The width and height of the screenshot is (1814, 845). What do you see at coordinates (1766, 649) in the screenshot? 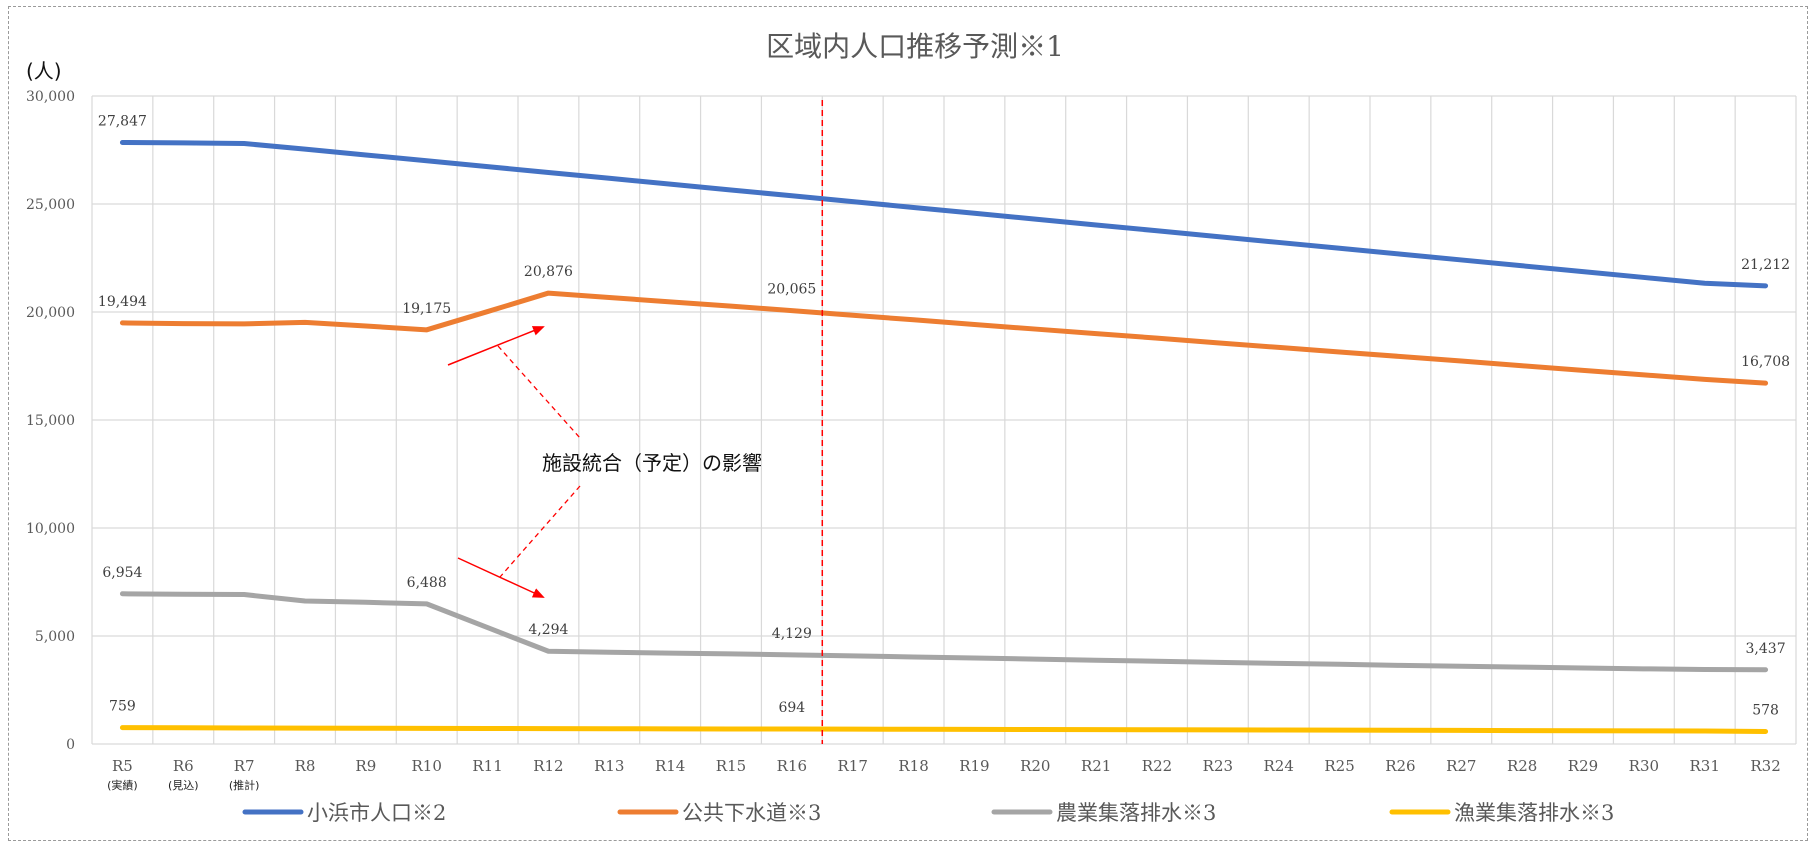
I see `data-label: 3,437` at bounding box center [1766, 649].